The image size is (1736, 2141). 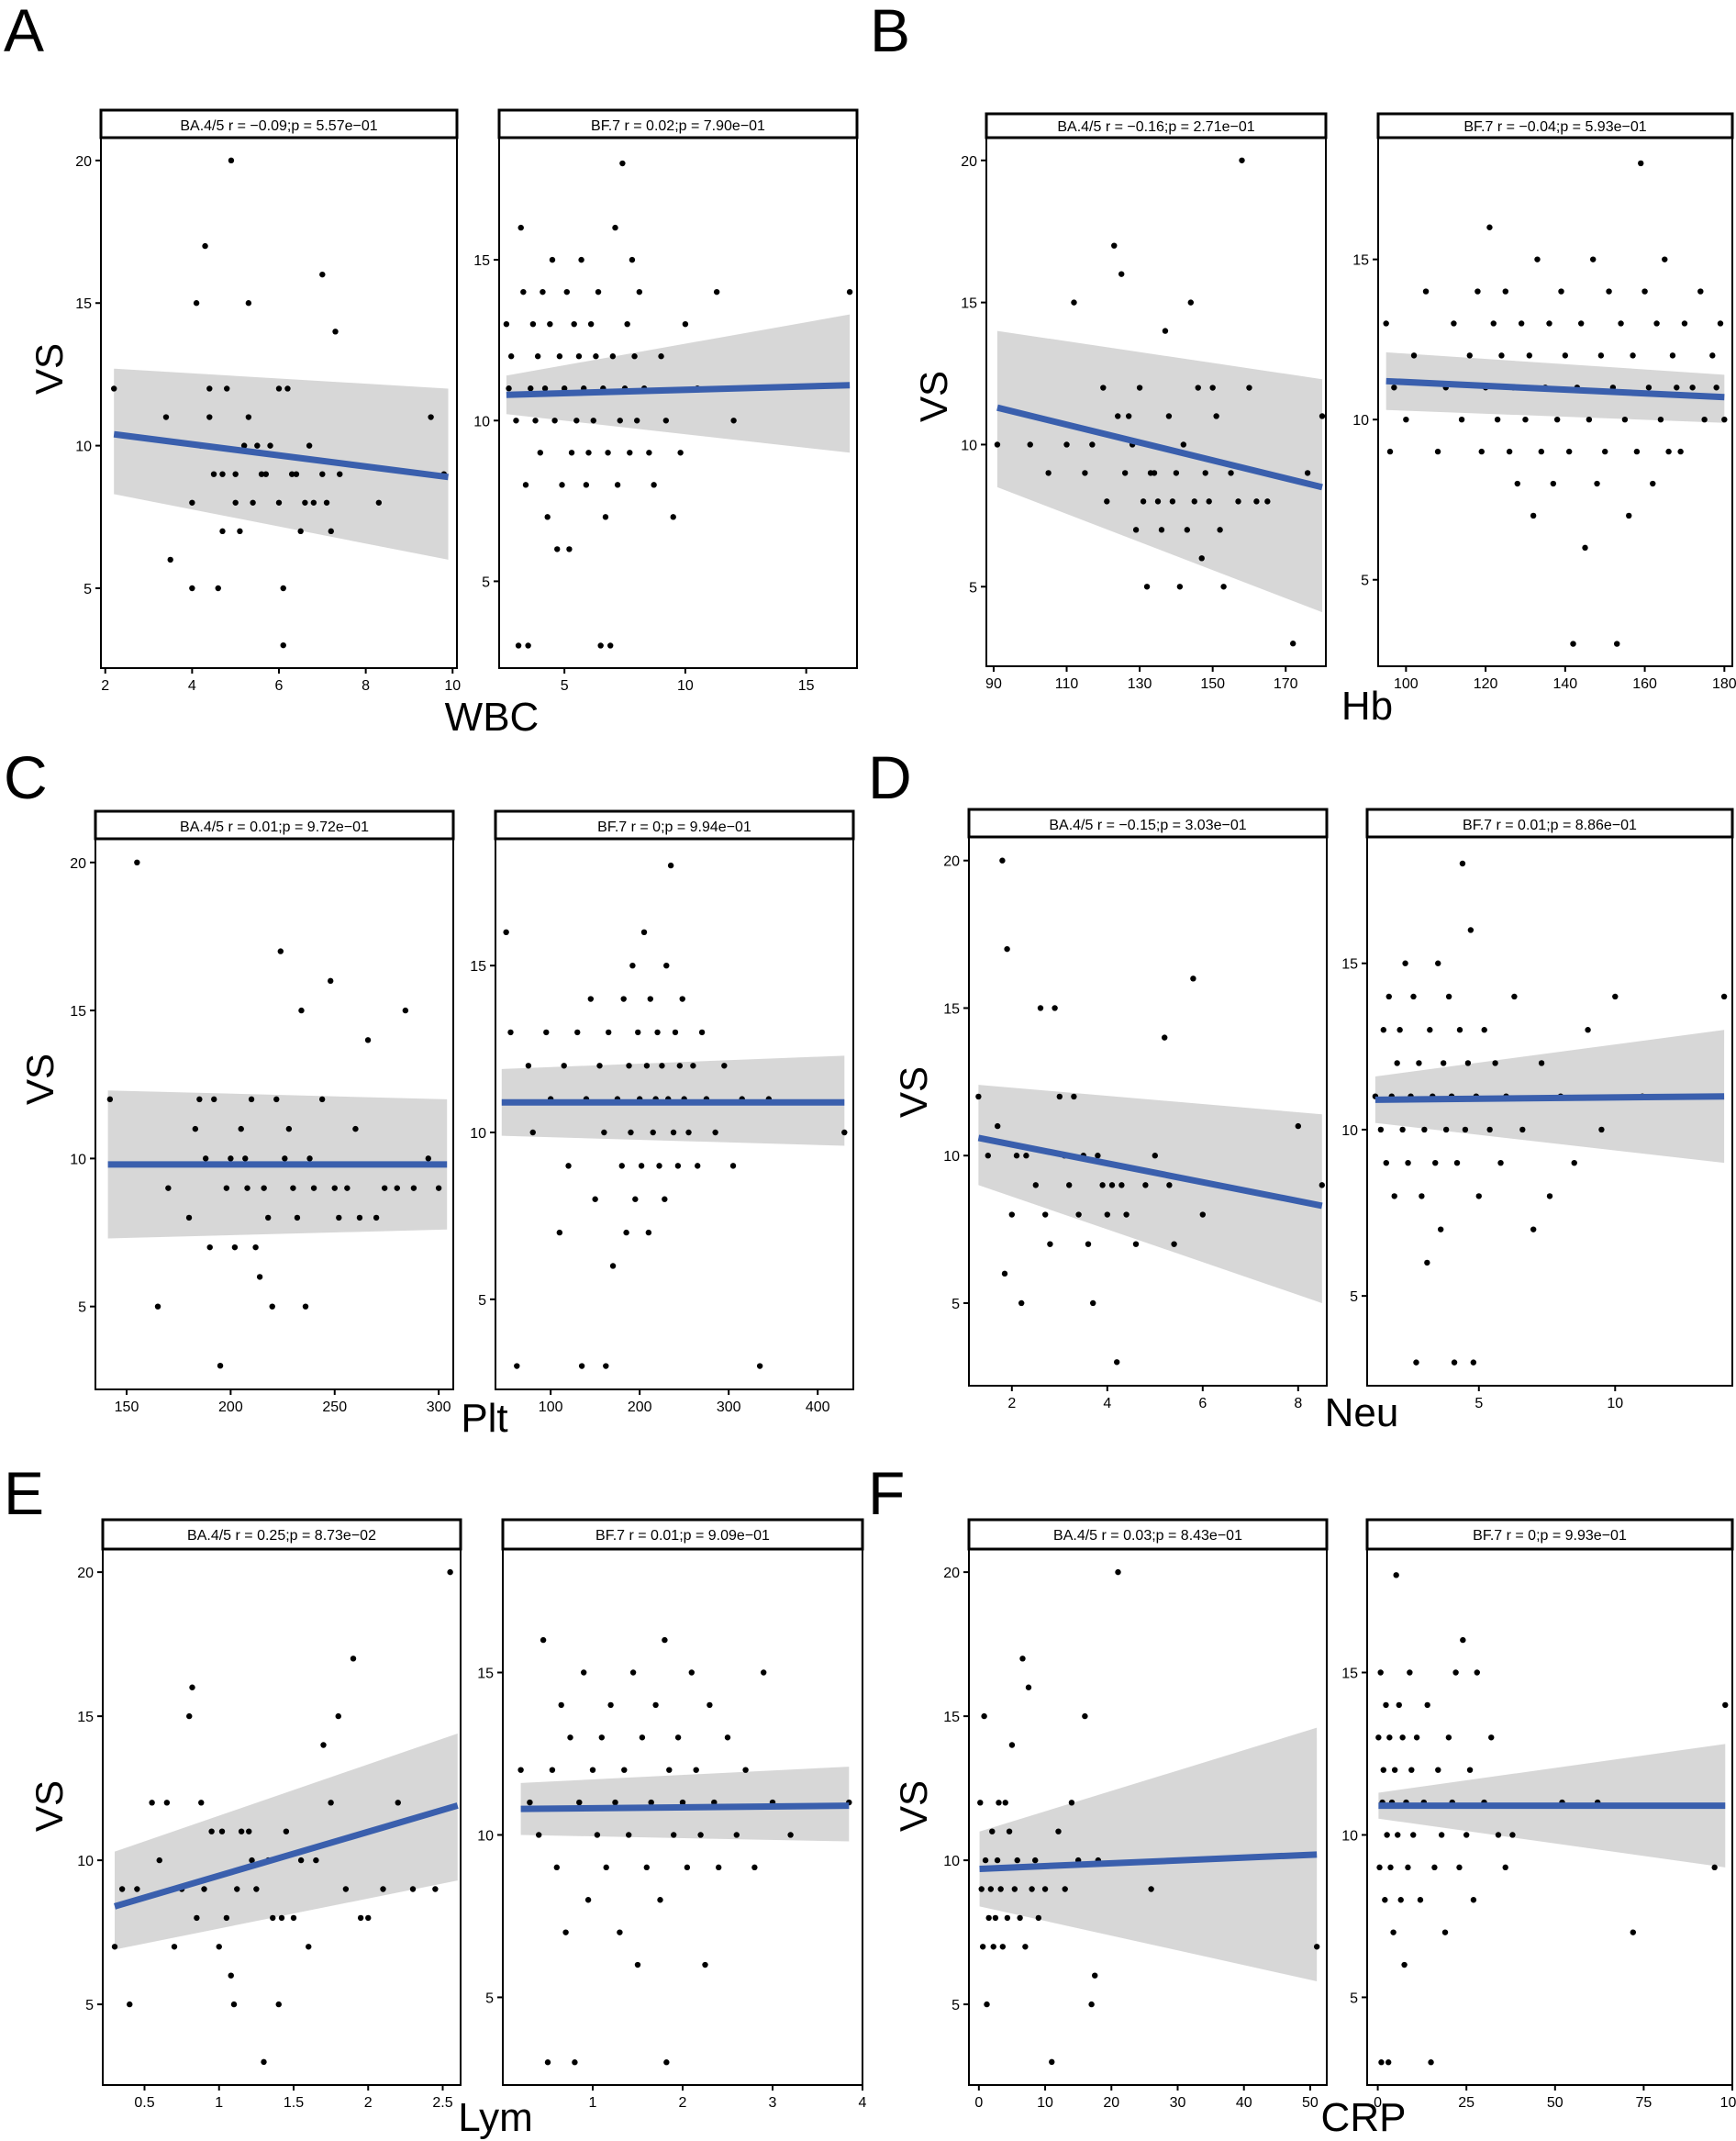 I want to click on panel-d-bf7-plot-ytick-label-10: 10, so click(x=1349, y=1131).